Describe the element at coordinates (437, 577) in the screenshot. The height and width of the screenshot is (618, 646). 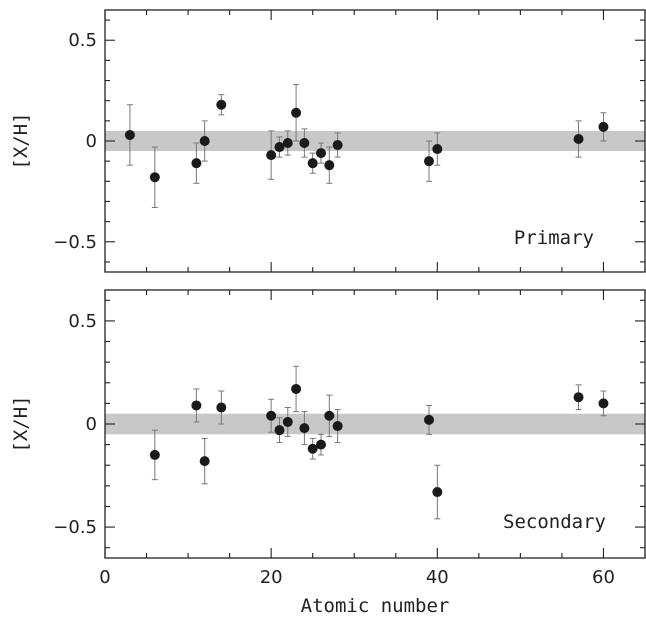
I see `x-tick-label: 40` at that location.